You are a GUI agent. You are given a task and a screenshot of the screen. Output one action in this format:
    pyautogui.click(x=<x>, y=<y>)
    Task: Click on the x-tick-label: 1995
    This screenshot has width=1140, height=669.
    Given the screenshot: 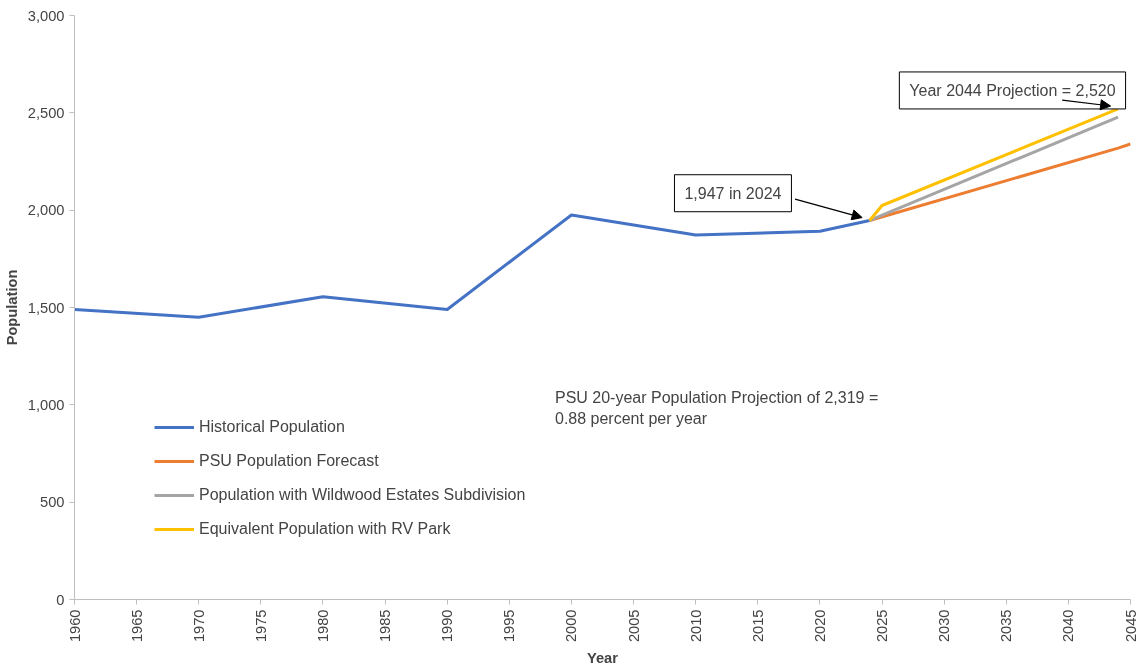 What is the action you would take?
    pyautogui.click(x=509, y=626)
    